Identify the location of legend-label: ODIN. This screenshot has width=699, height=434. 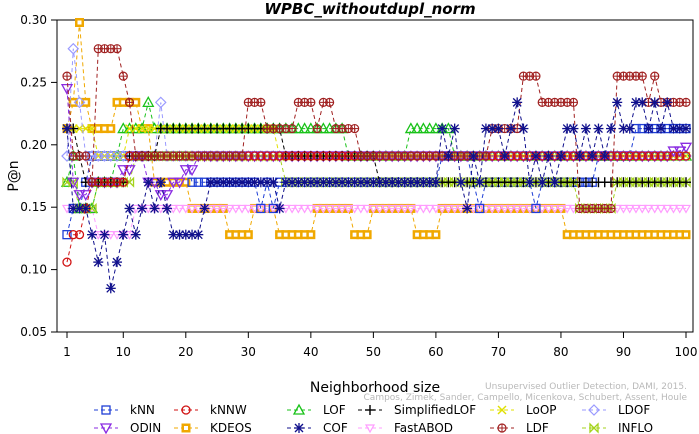
(145, 427).